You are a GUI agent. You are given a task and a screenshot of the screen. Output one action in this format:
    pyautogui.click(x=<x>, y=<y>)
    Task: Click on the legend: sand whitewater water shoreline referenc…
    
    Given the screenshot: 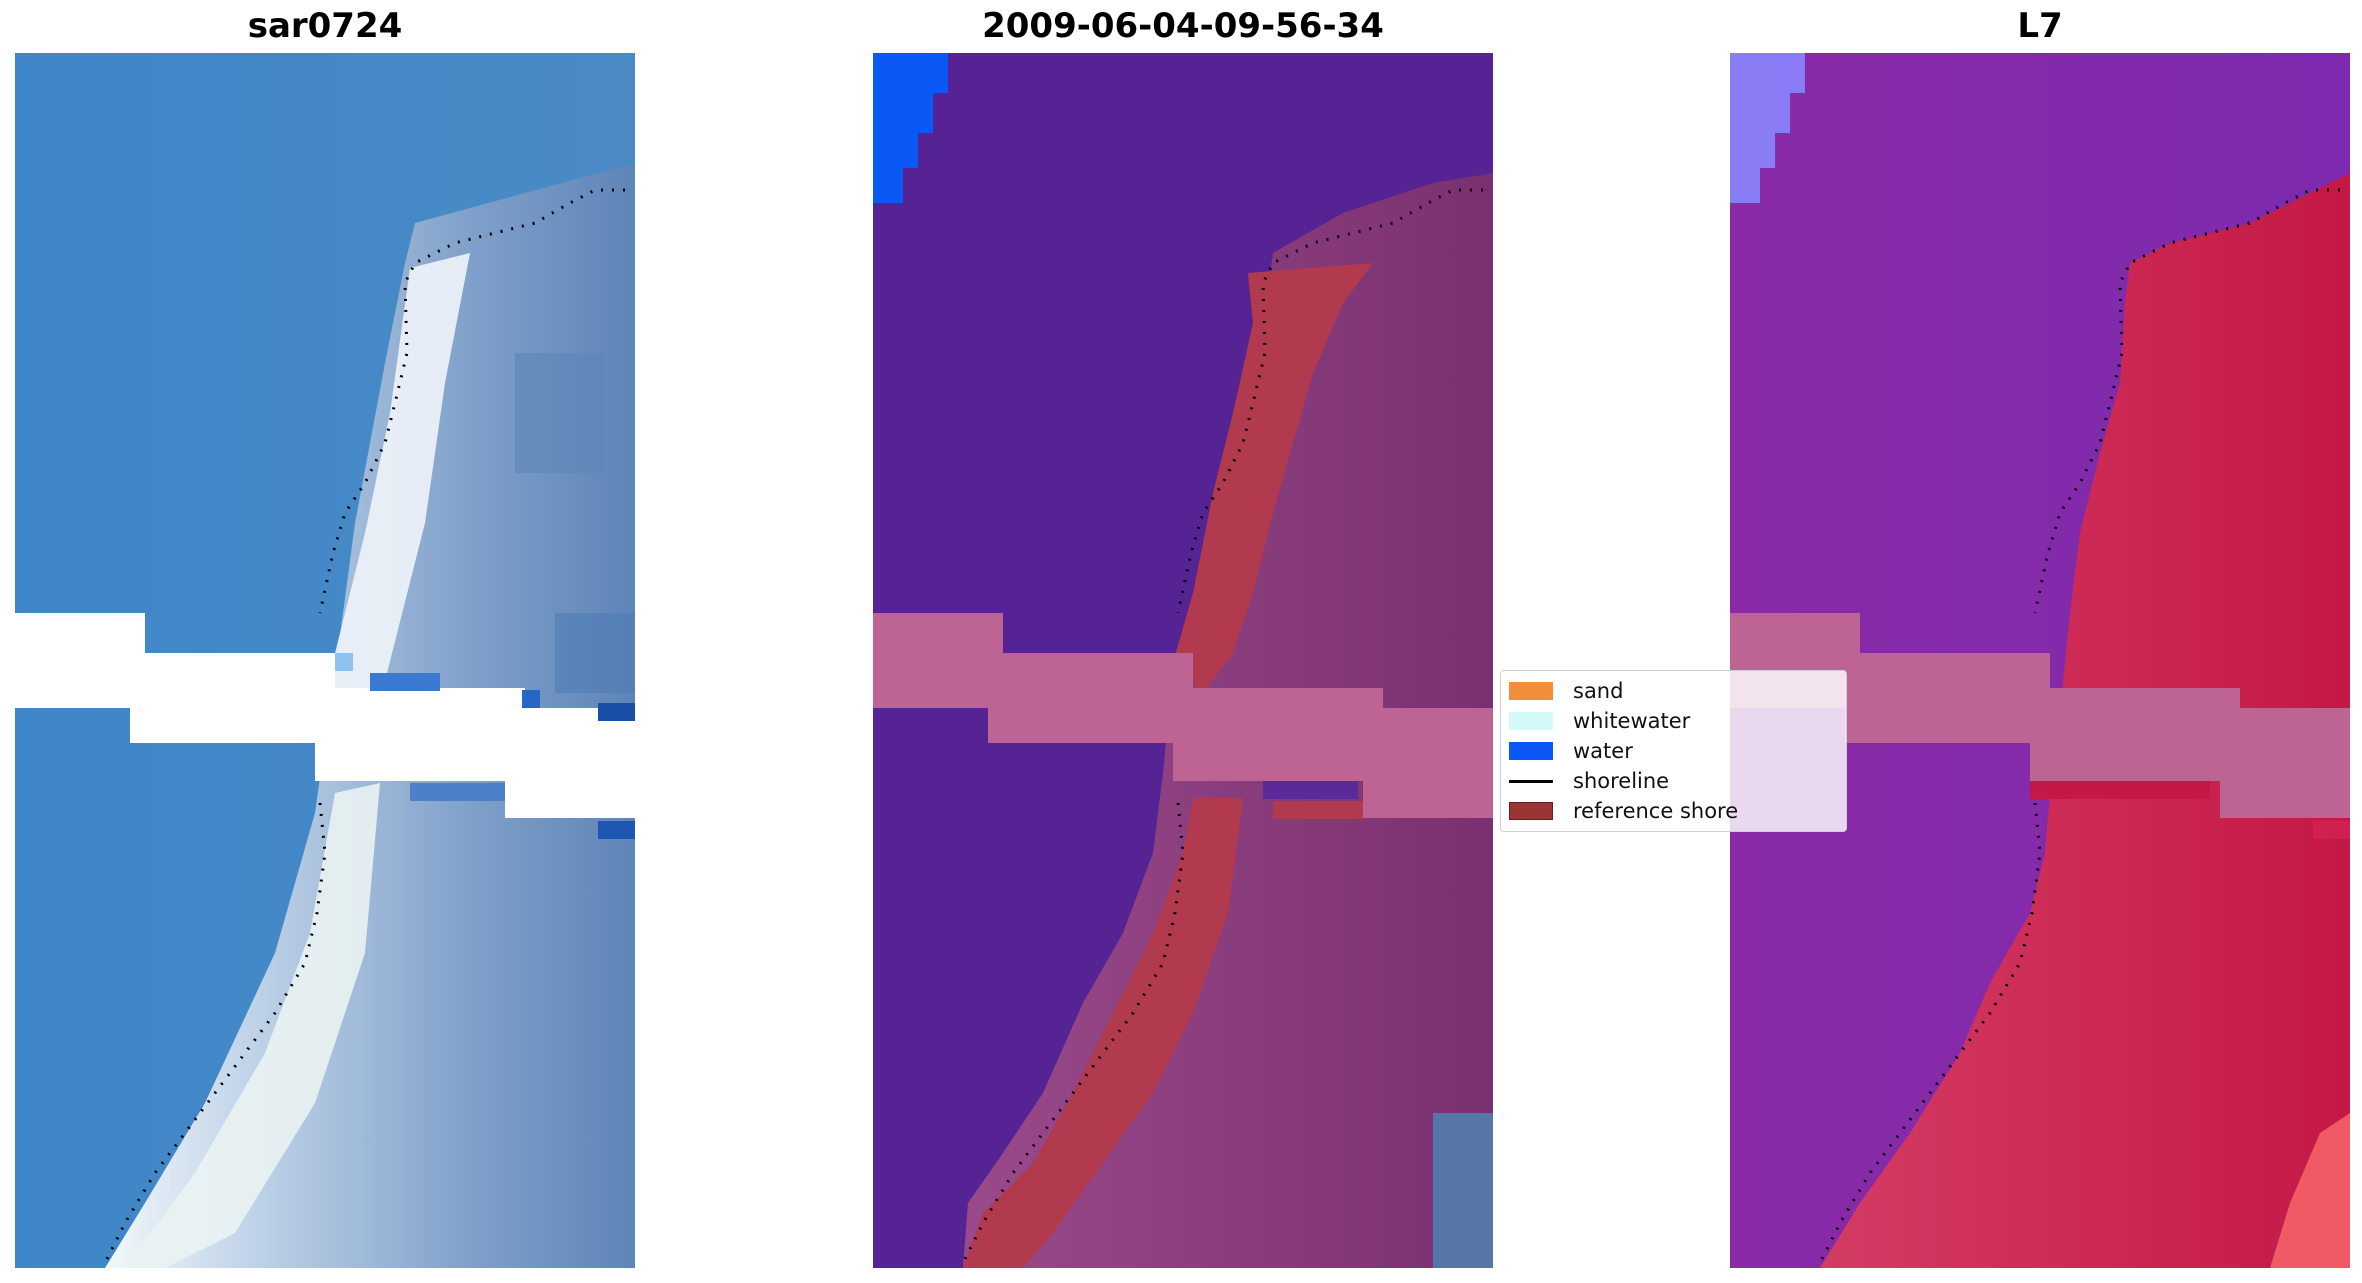 What is the action you would take?
    pyautogui.click(x=1673, y=751)
    